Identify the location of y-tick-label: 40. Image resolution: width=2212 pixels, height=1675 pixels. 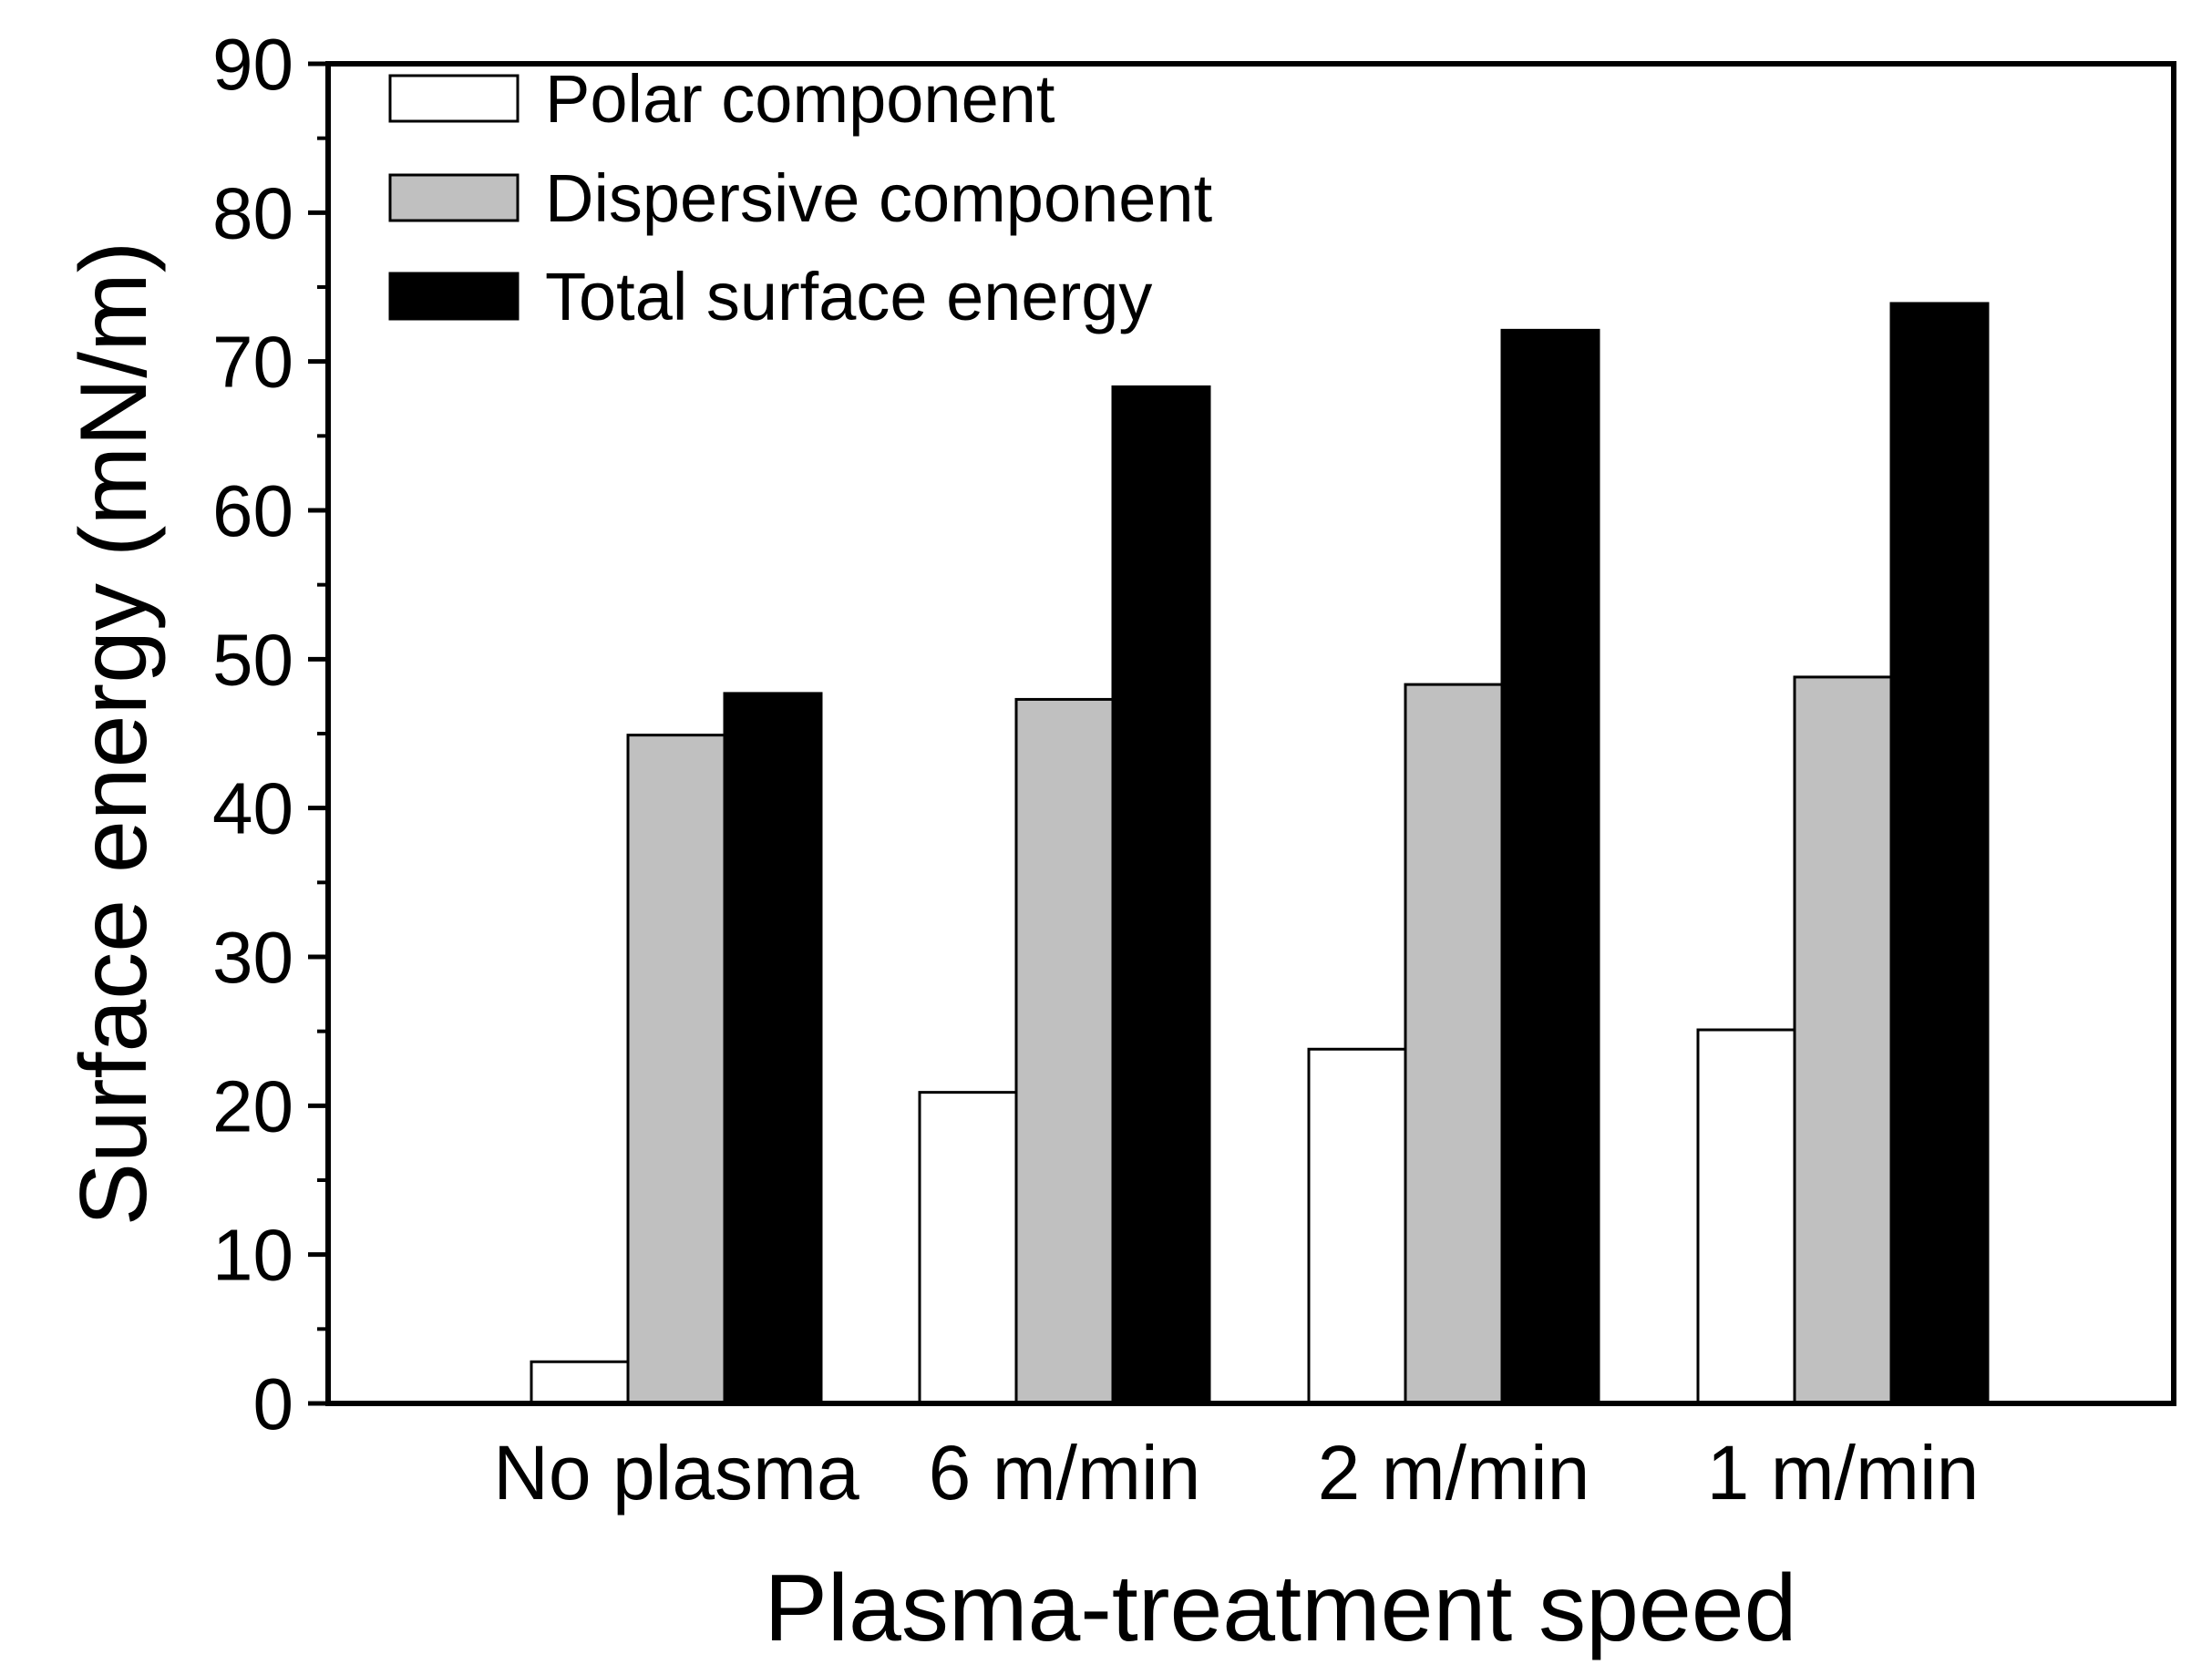
(252, 808).